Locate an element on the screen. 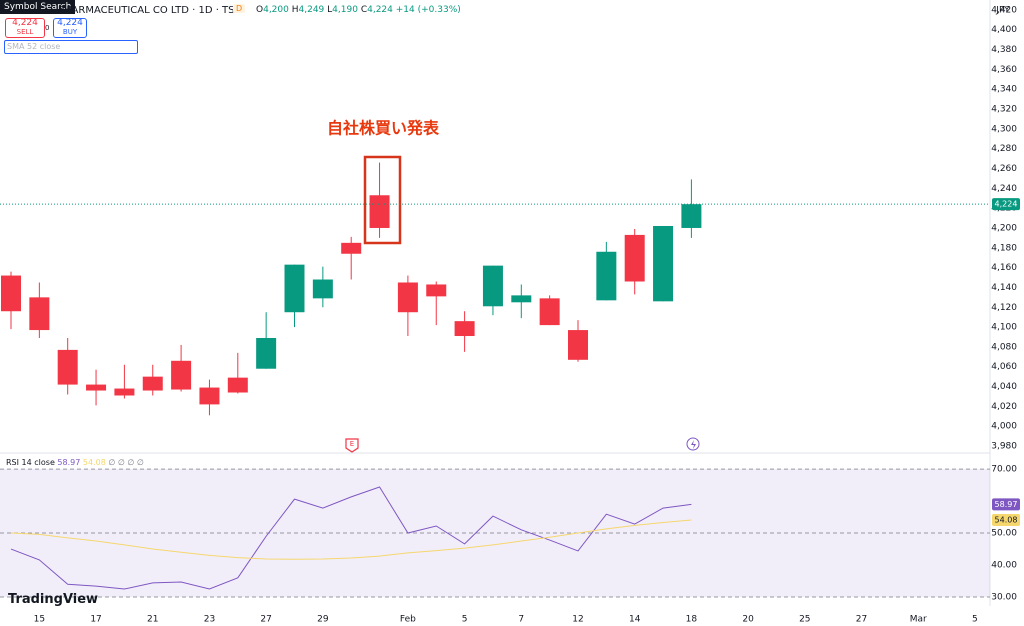 The image size is (1024, 626). o-key: O is located at coordinates (260, 10).